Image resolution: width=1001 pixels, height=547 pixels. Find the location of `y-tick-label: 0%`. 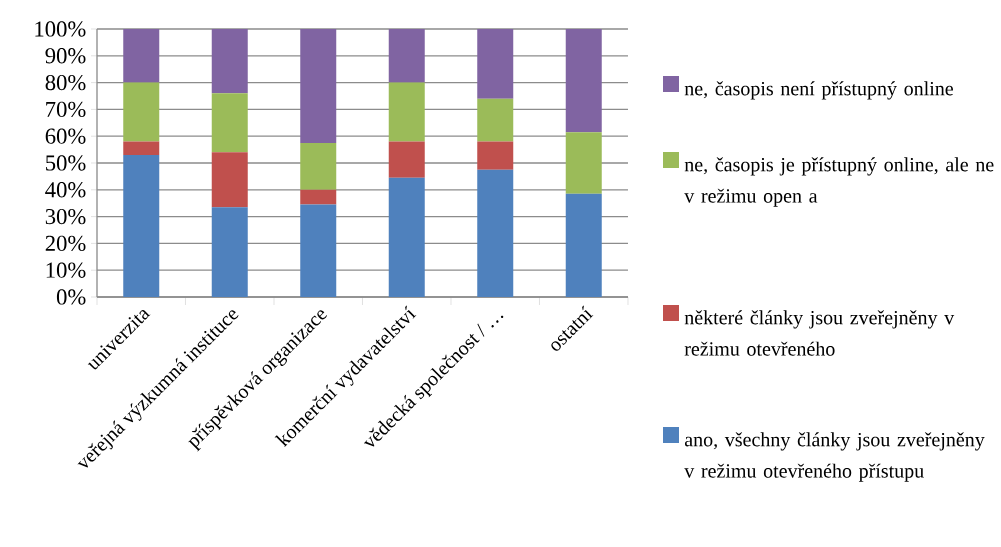

y-tick-label: 0% is located at coordinates (71, 297).